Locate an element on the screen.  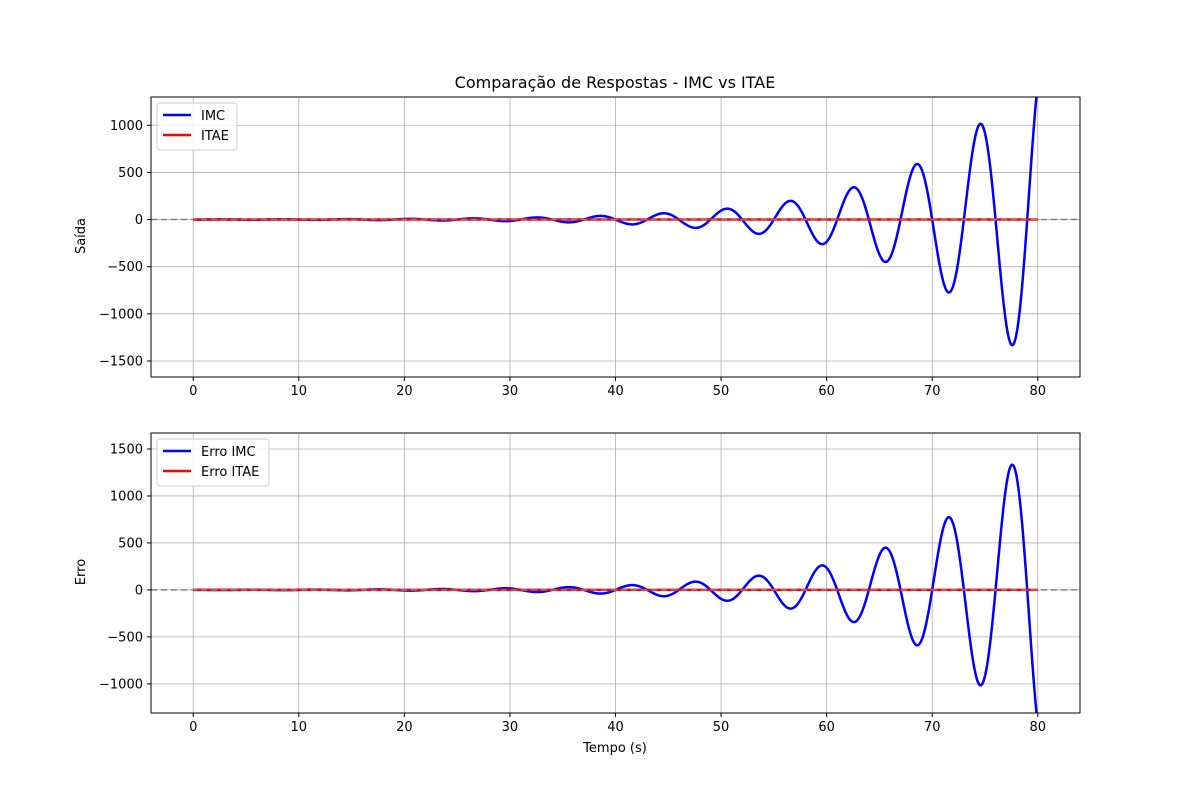
legend-response: IMC ITAE is located at coordinates (197, 126).